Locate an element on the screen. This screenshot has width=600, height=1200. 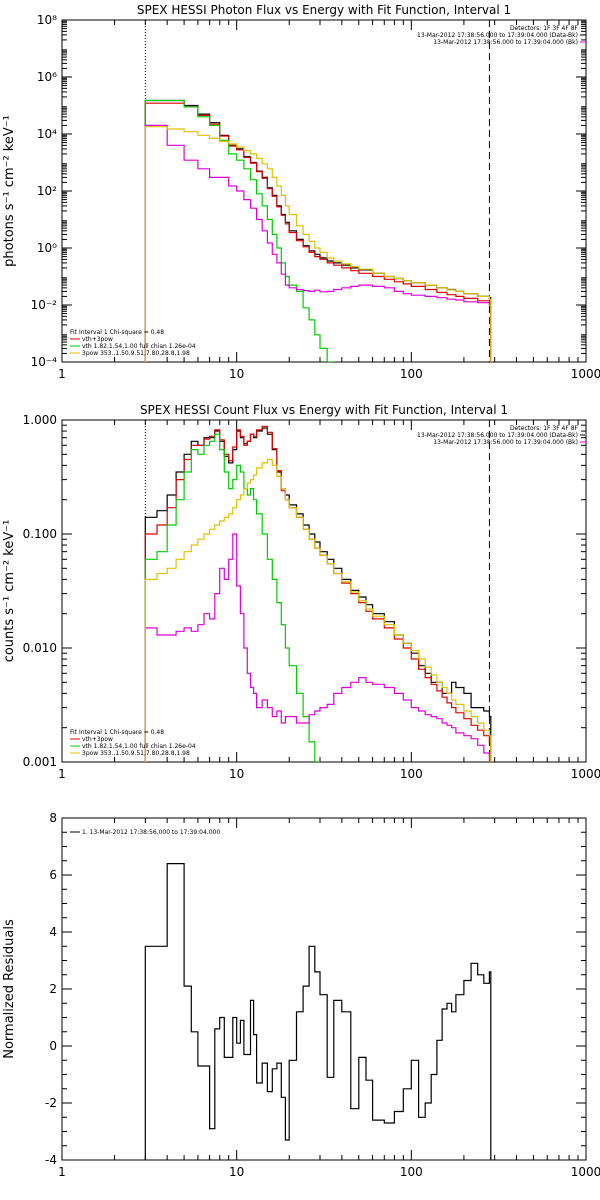
y-tick-label: 10⁴ is located at coordinates (47, 134).